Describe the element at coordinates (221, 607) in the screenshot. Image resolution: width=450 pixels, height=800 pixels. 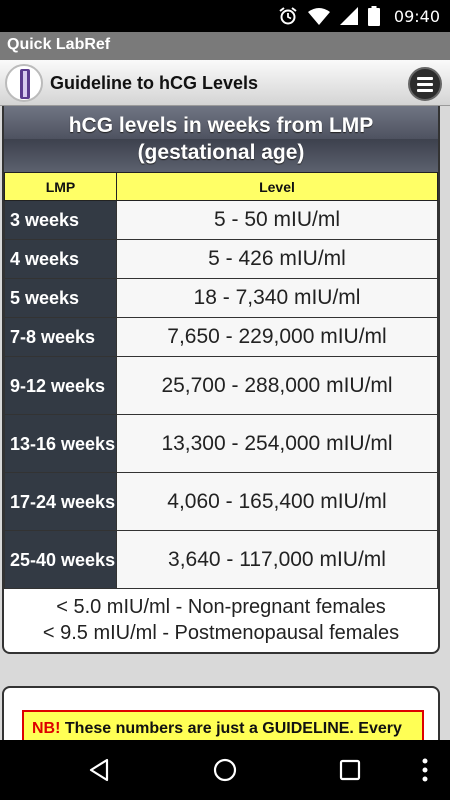
I see `note-non-pregnant: < 5.0 mIU/ml - Non-pregnant females` at that location.